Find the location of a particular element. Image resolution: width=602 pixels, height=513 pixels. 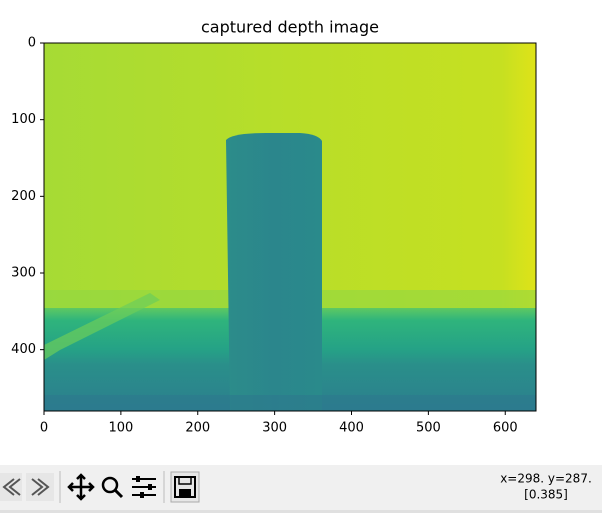

x-tick-label: 300 is located at coordinates (274, 428).